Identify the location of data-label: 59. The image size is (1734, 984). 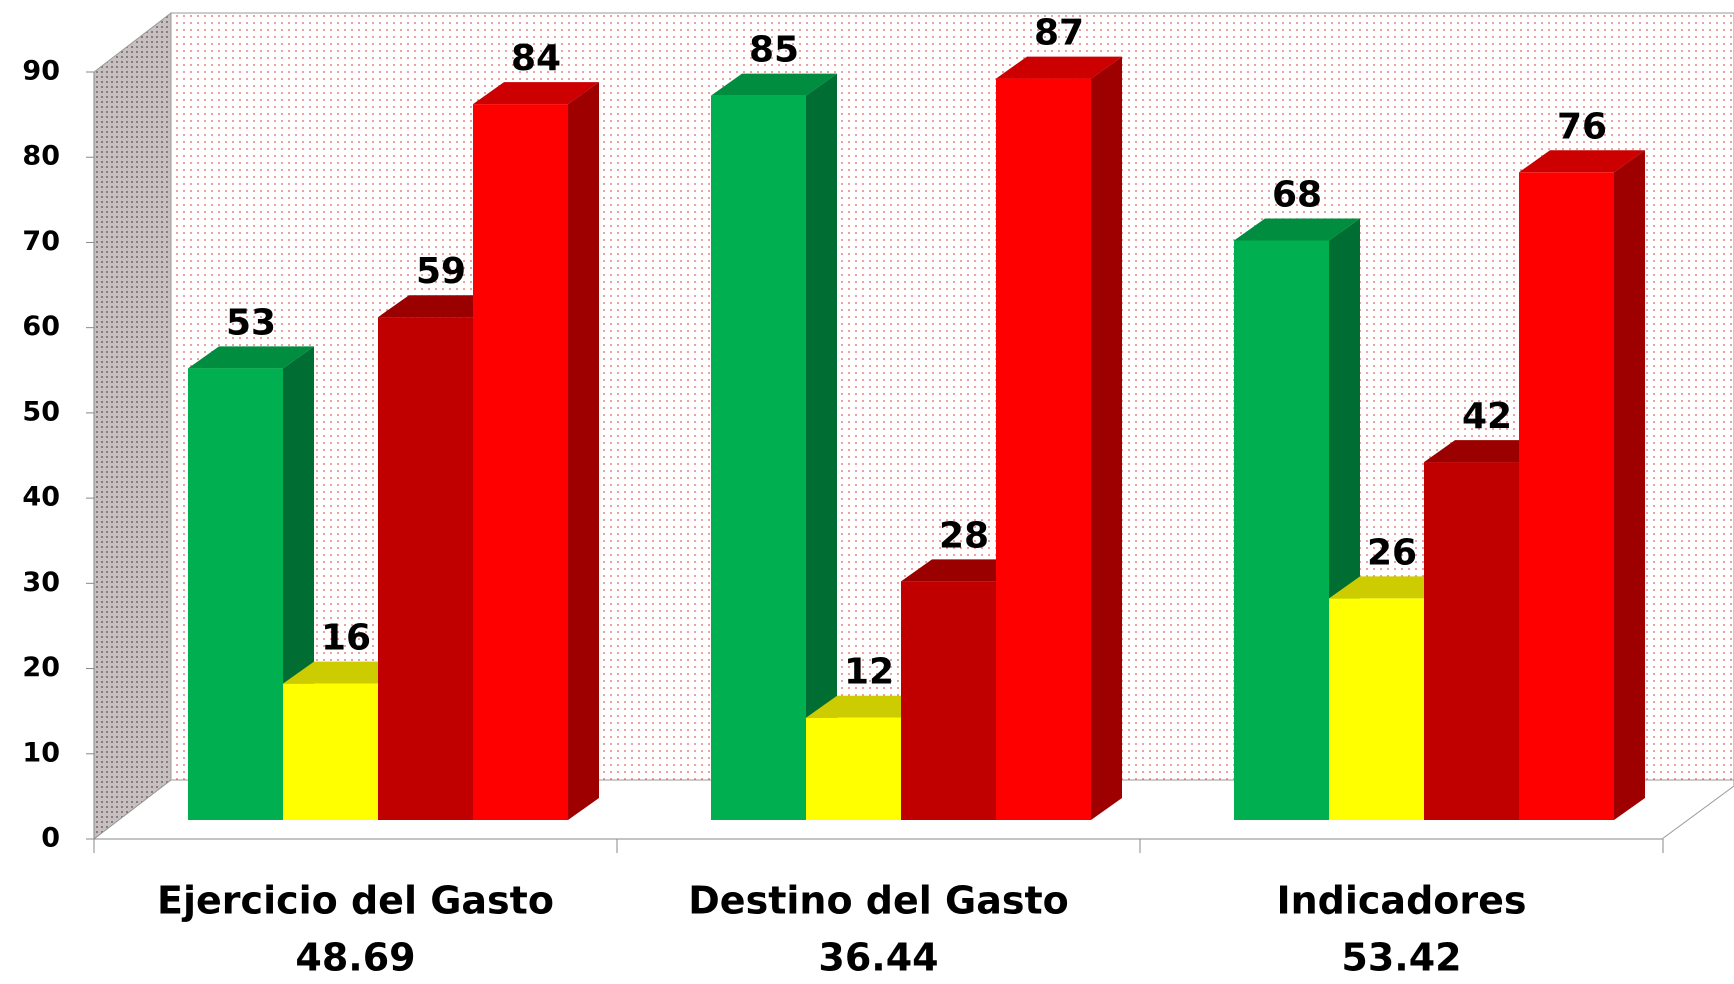
(441, 271).